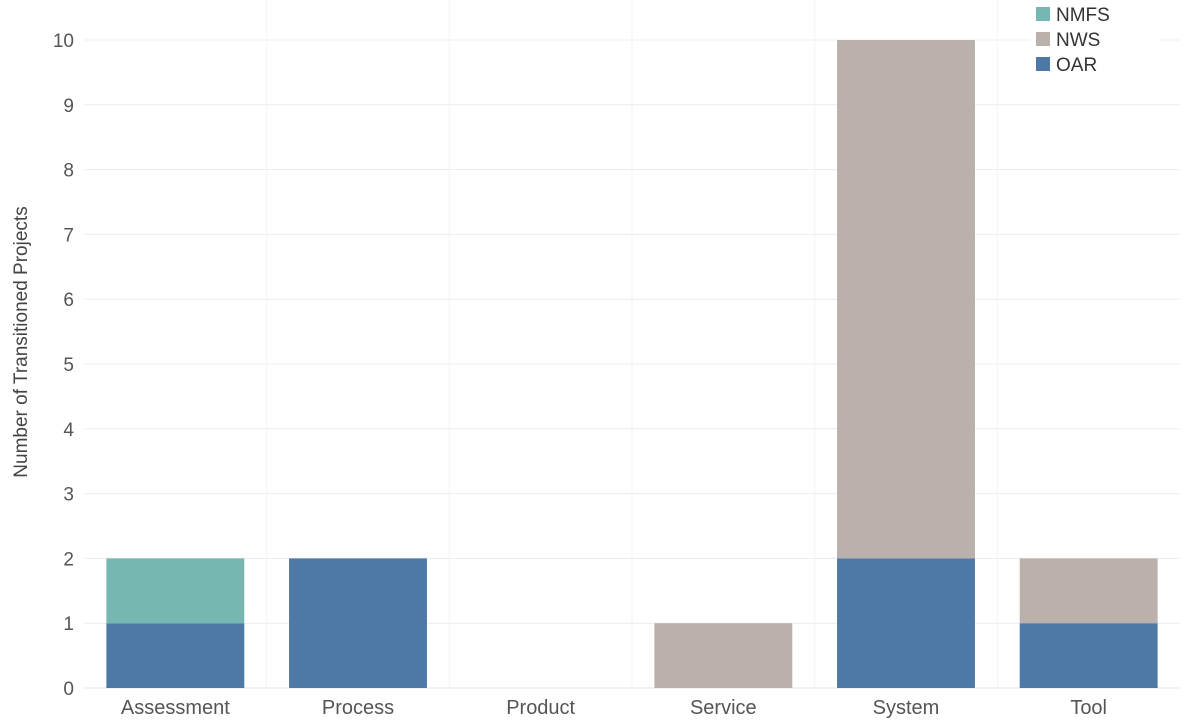 The height and width of the screenshot is (728, 1185). What do you see at coordinates (63, 41) in the screenshot?
I see `y-tick-label: 10` at bounding box center [63, 41].